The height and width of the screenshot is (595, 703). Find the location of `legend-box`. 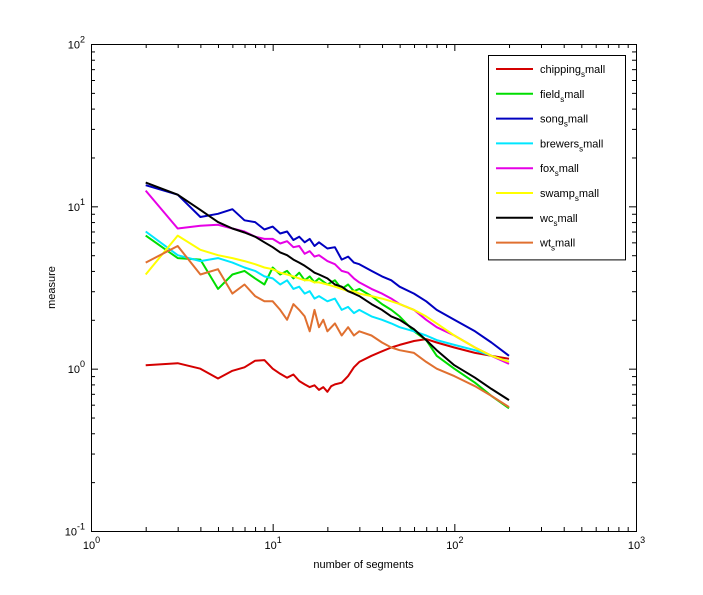

legend-box is located at coordinates (557, 158).